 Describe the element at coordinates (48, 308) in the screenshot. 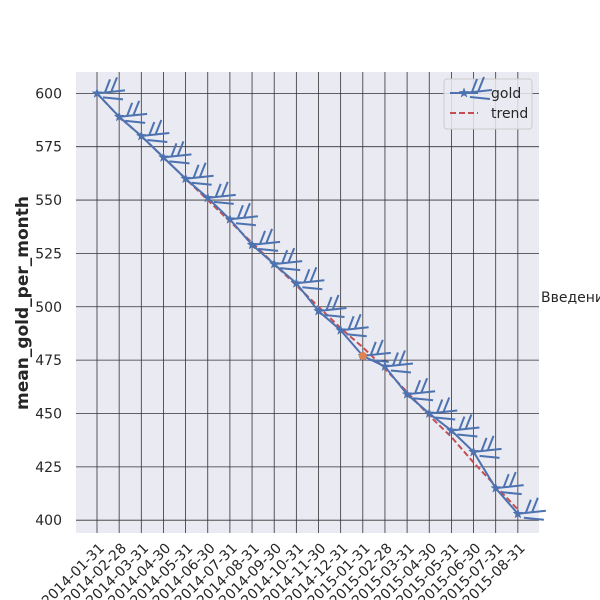

I see `y-tick-label: 500` at that location.